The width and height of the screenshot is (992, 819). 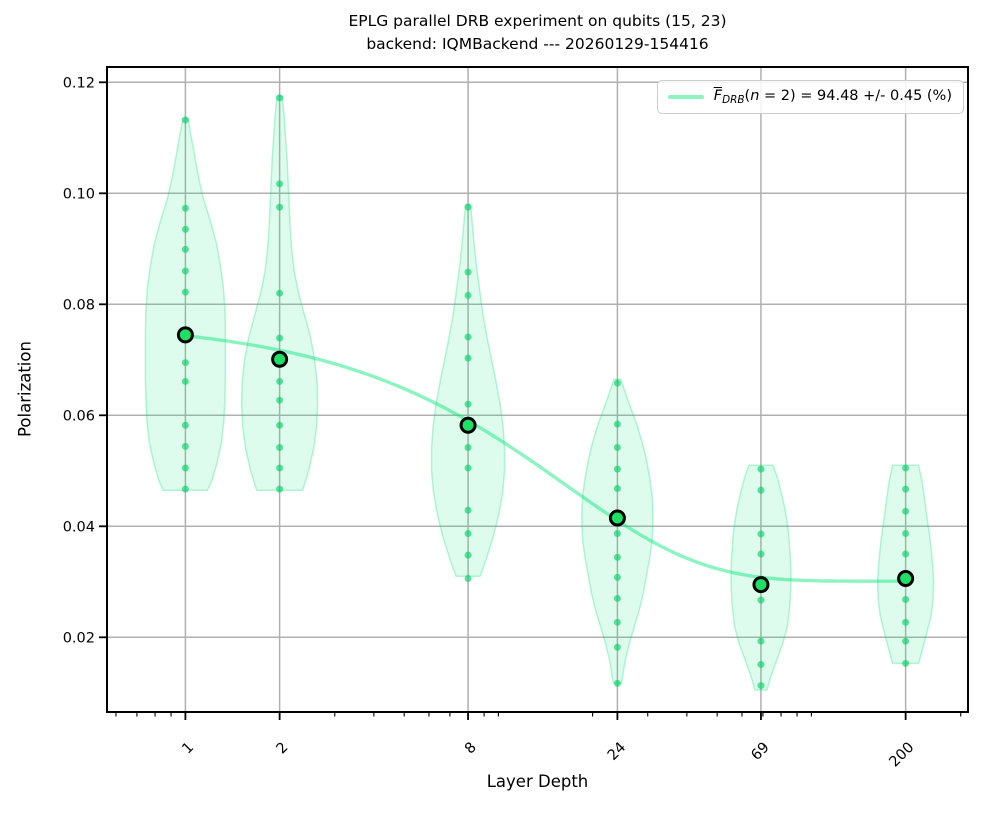 What do you see at coordinates (855, 96) in the screenshot?
I see `legend-label-part: = 2) = 94.48 +/- 0.45 (%)` at bounding box center [855, 96].